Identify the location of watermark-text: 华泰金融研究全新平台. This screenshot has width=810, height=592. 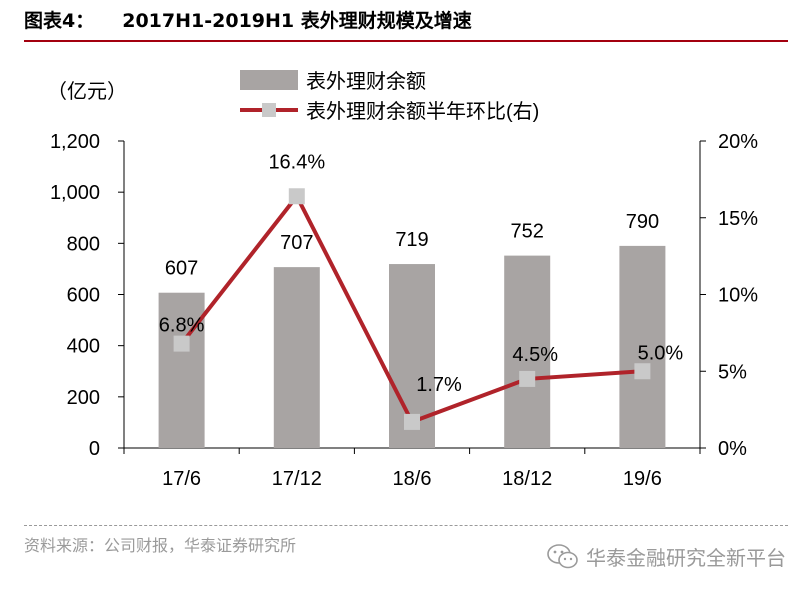
(686, 558).